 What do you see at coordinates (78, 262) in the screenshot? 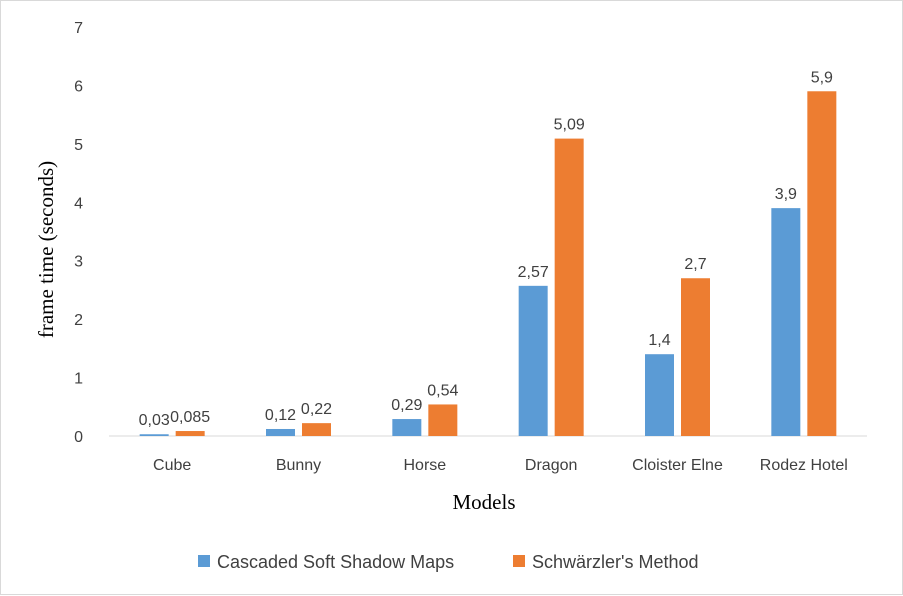
I see `y-tick-label: 3` at bounding box center [78, 262].